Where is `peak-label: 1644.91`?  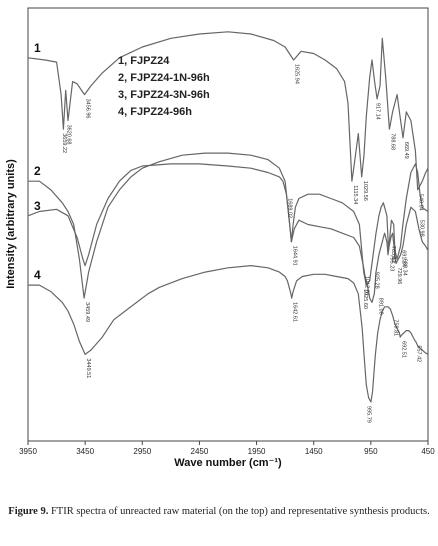
peak-label: 1644.91 is located at coordinates (294, 256).